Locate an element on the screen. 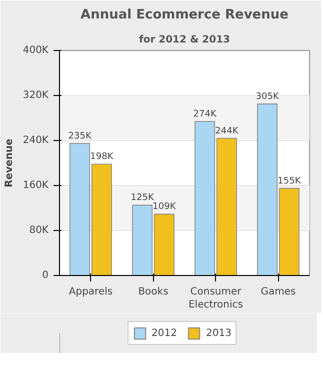 The width and height of the screenshot is (323, 384). y-tick-label: 0 is located at coordinates (45, 275).